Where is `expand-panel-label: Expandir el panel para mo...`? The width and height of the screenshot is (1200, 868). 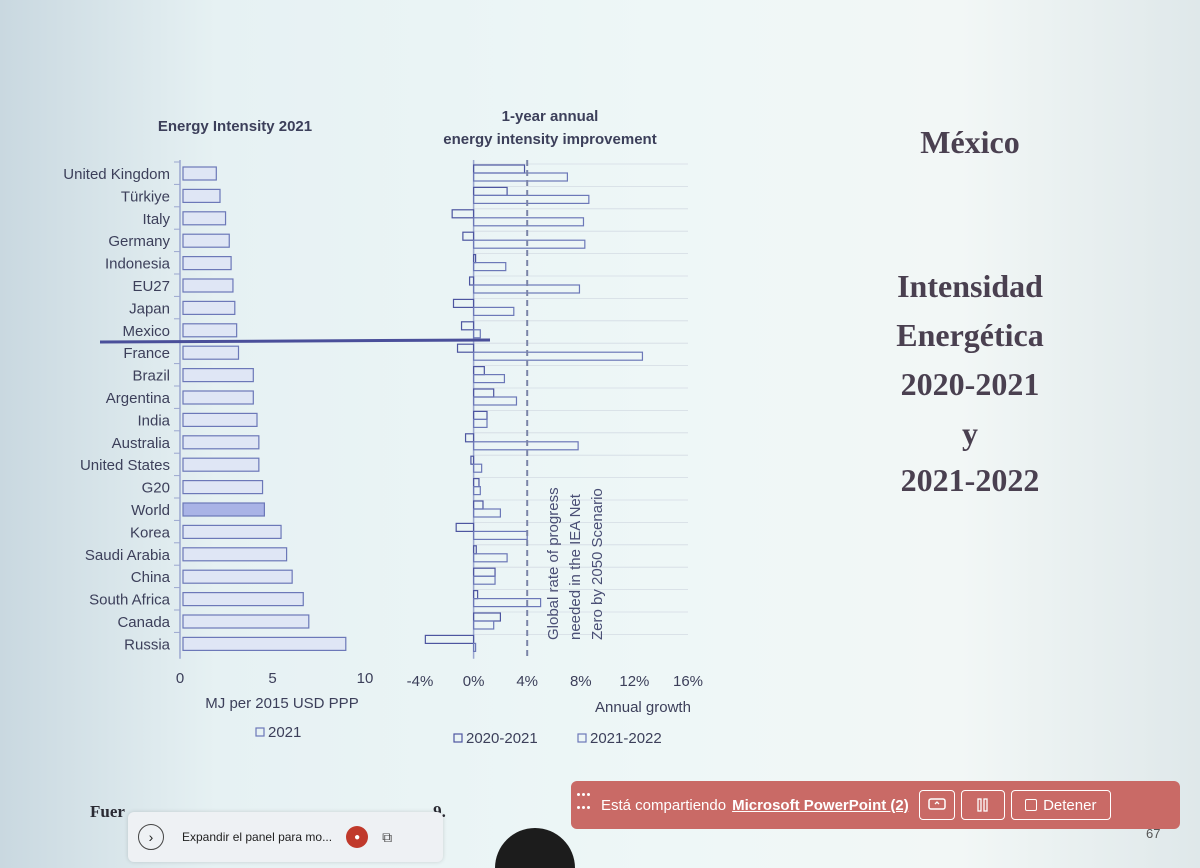
expand-panel-label: Expandir el panel para mo... is located at coordinates (257, 837).